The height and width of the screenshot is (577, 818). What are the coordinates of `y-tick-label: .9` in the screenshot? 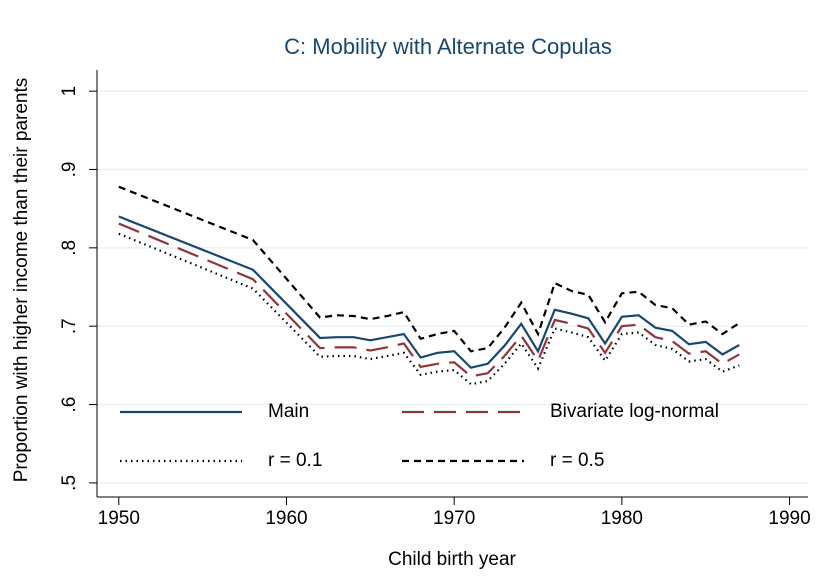 It's located at (69, 170).